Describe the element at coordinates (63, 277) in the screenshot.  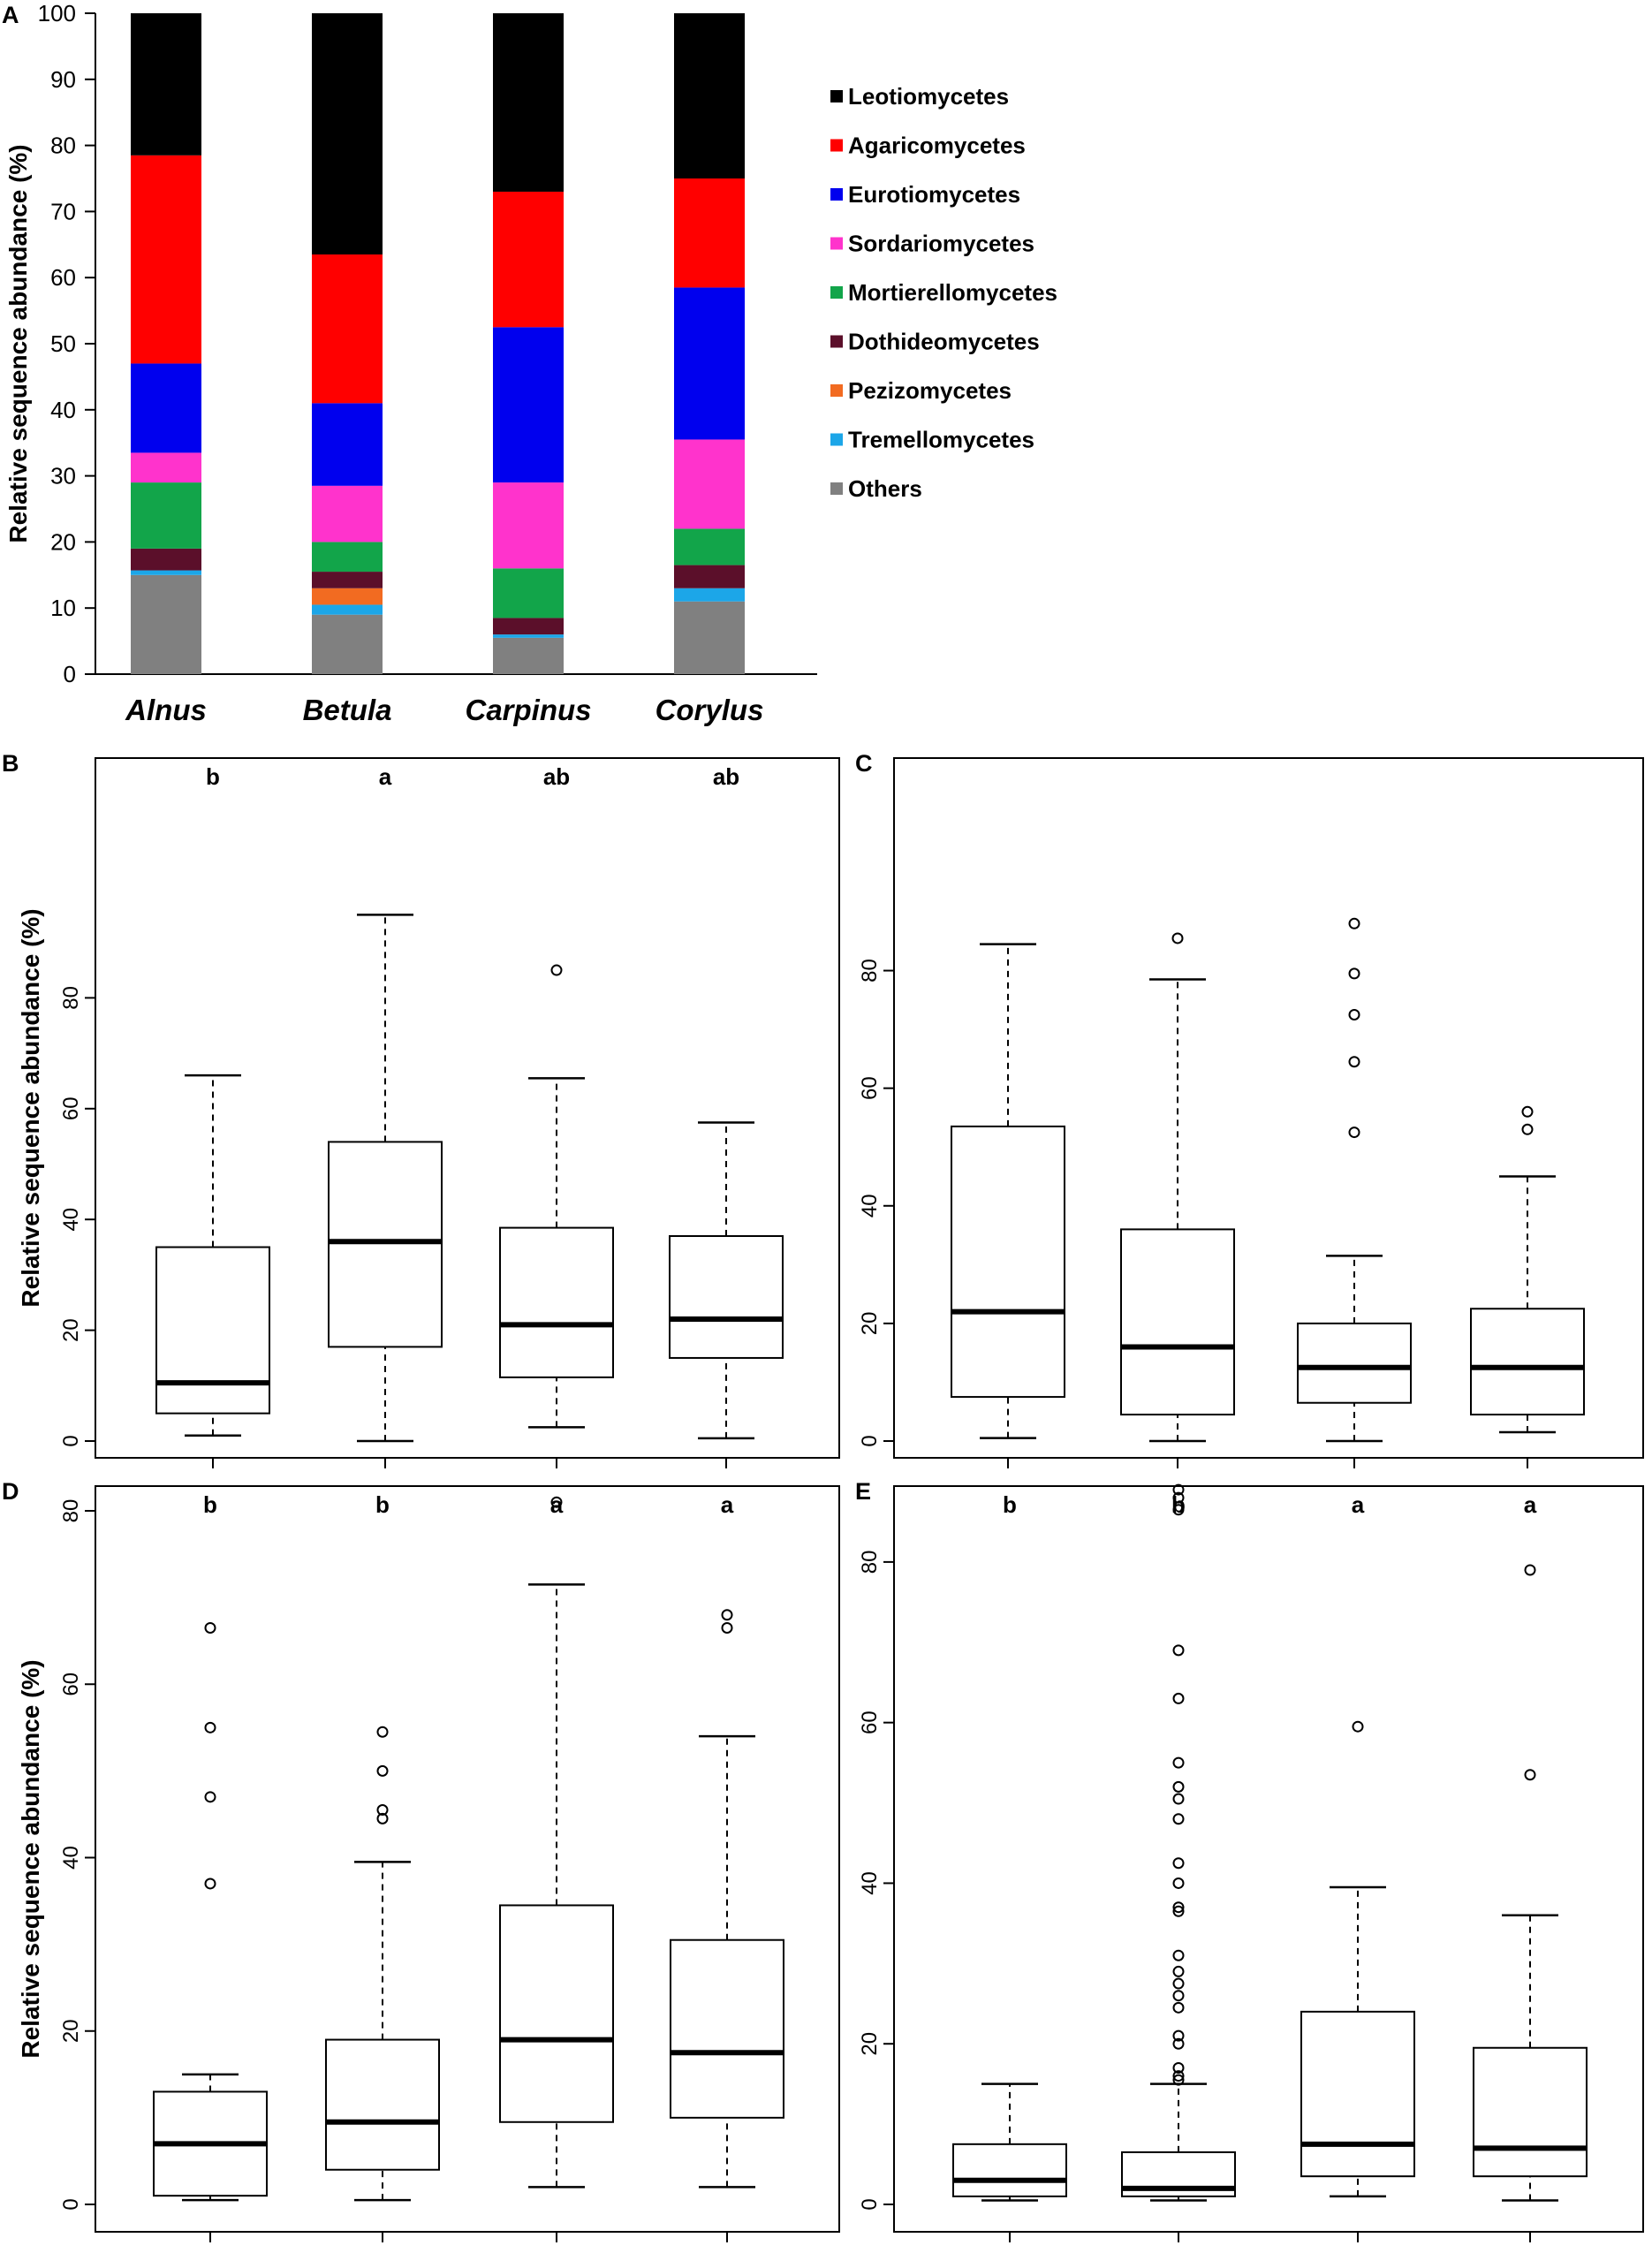
I see `y-tick-label-a: 60` at that location.